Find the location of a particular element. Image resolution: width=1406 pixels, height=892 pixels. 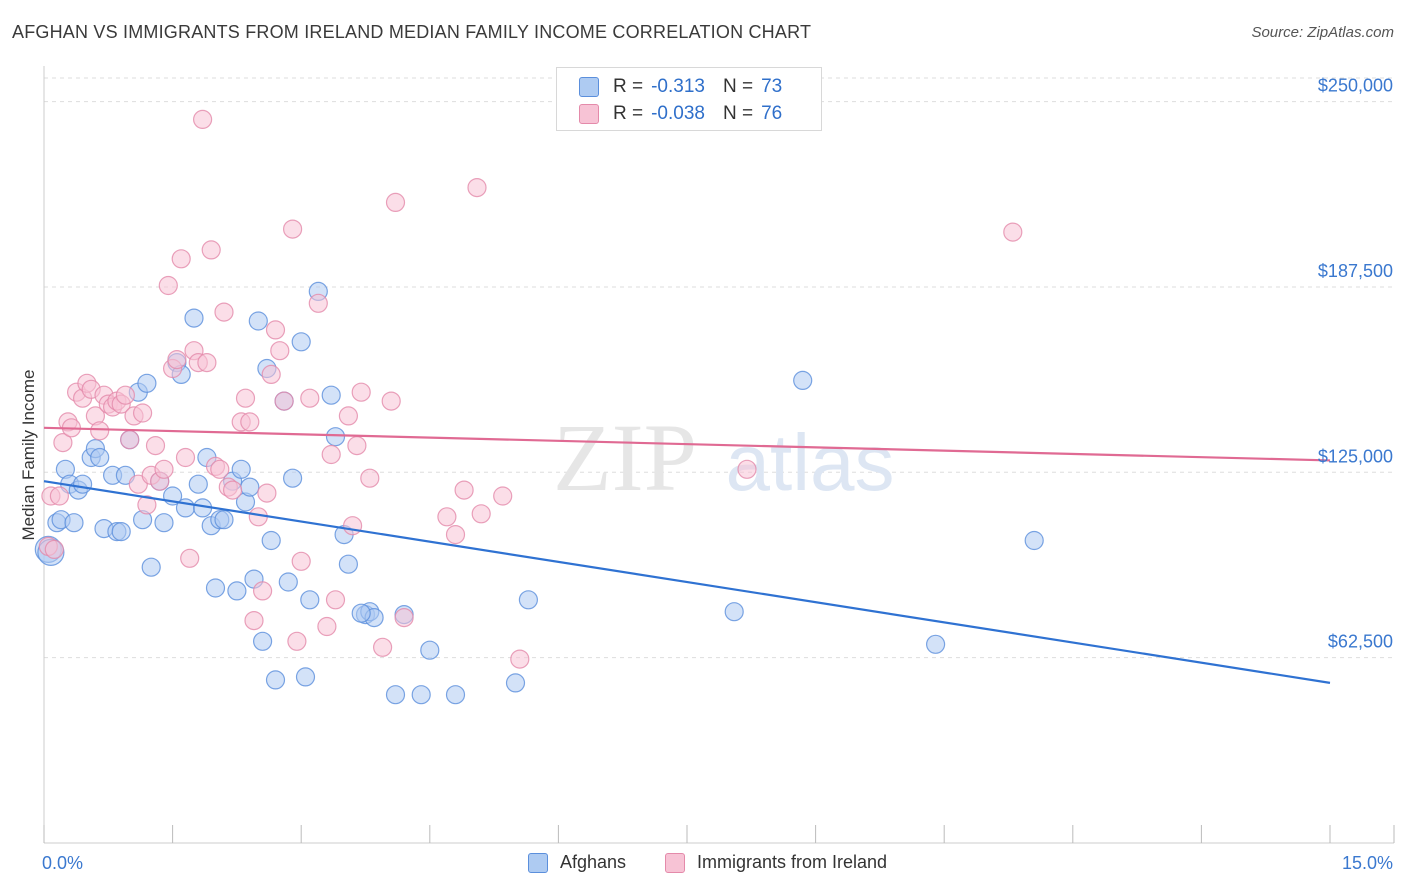

series-legend: Afghans Immigrants from Ireland is located at coordinates (703, 865).